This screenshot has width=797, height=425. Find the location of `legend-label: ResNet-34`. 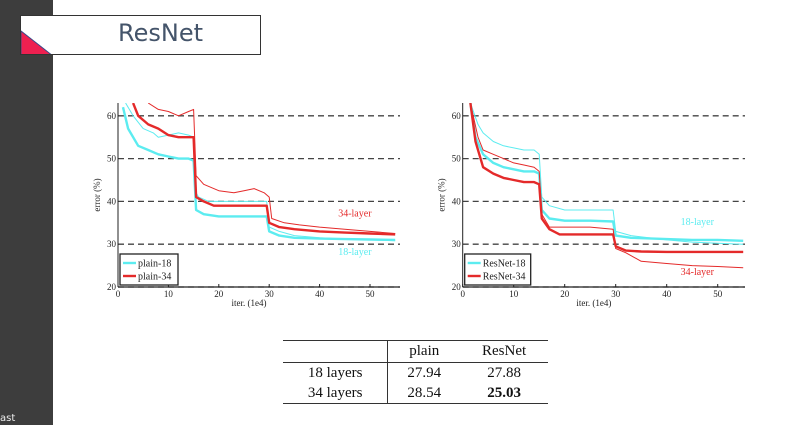

legend-label: ResNet-34 is located at coordinates (504, 277).